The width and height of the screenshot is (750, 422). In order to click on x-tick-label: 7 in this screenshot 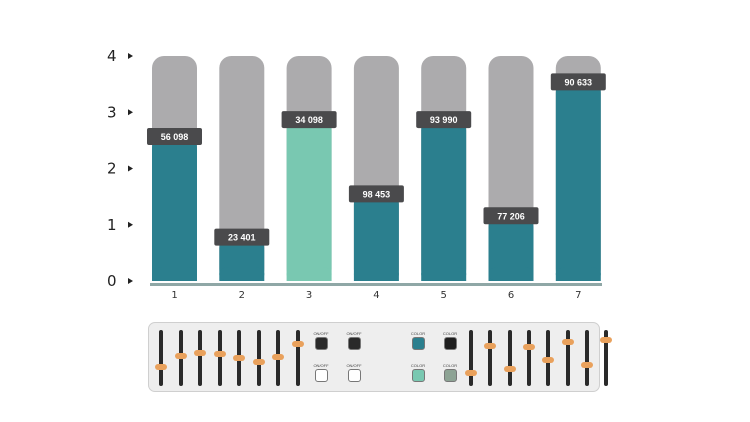, I will do `click(578, 295)`.